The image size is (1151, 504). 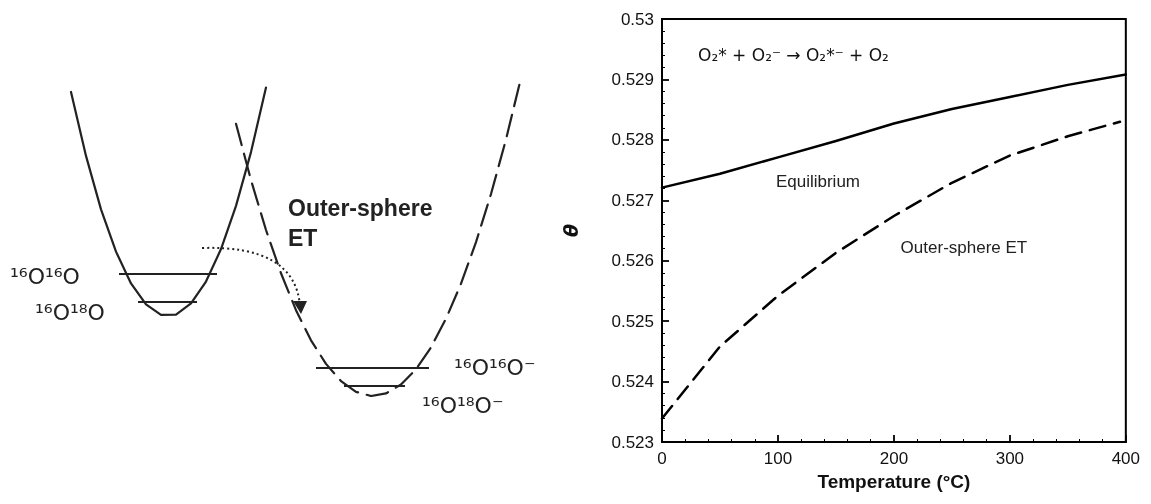 I want to click on y-tick-label: 0.527, so click(x=632, y=200).